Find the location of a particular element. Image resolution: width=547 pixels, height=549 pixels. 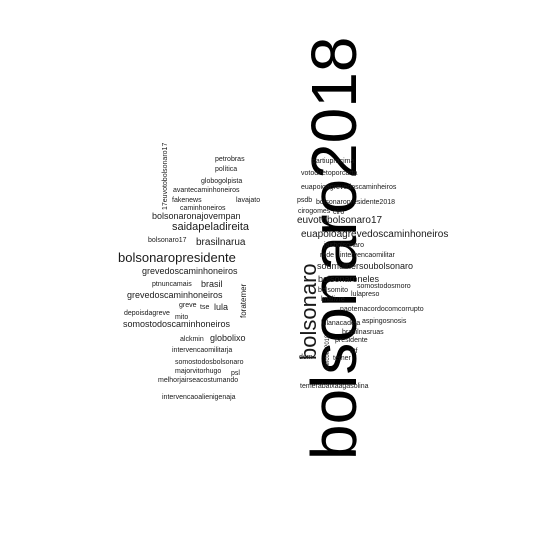

word-temer: temer is located at coordinates (342, 358).